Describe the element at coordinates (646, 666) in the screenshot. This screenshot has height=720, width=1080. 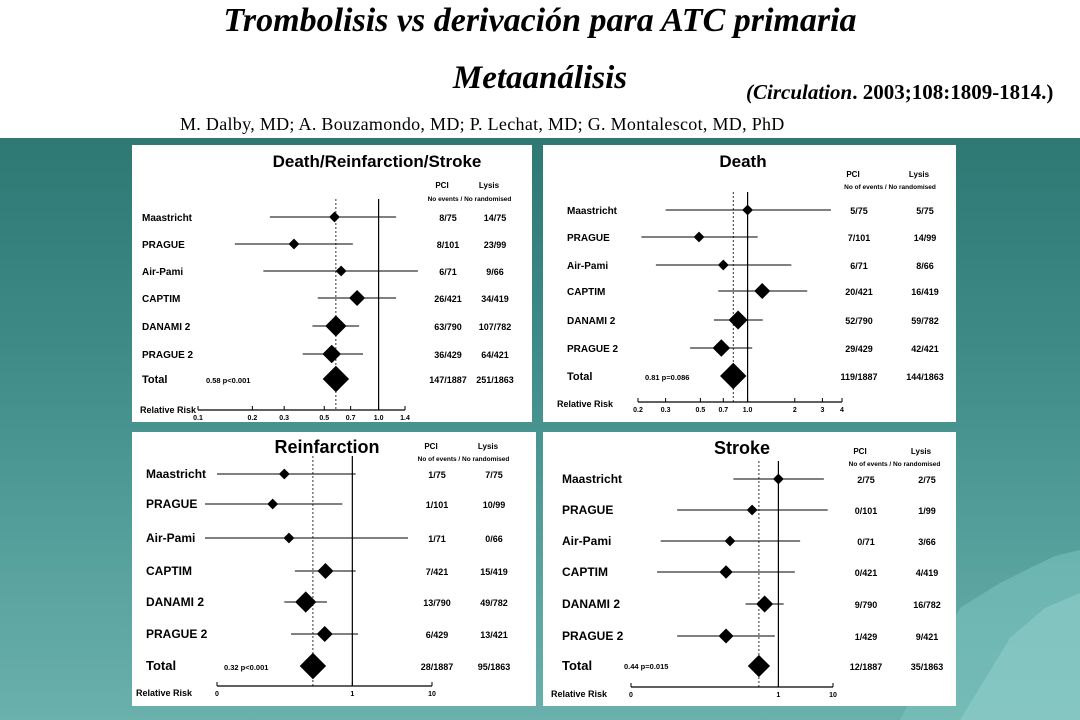
I see `pooled-estimate-text: 0.44 p=0.015` at that location.